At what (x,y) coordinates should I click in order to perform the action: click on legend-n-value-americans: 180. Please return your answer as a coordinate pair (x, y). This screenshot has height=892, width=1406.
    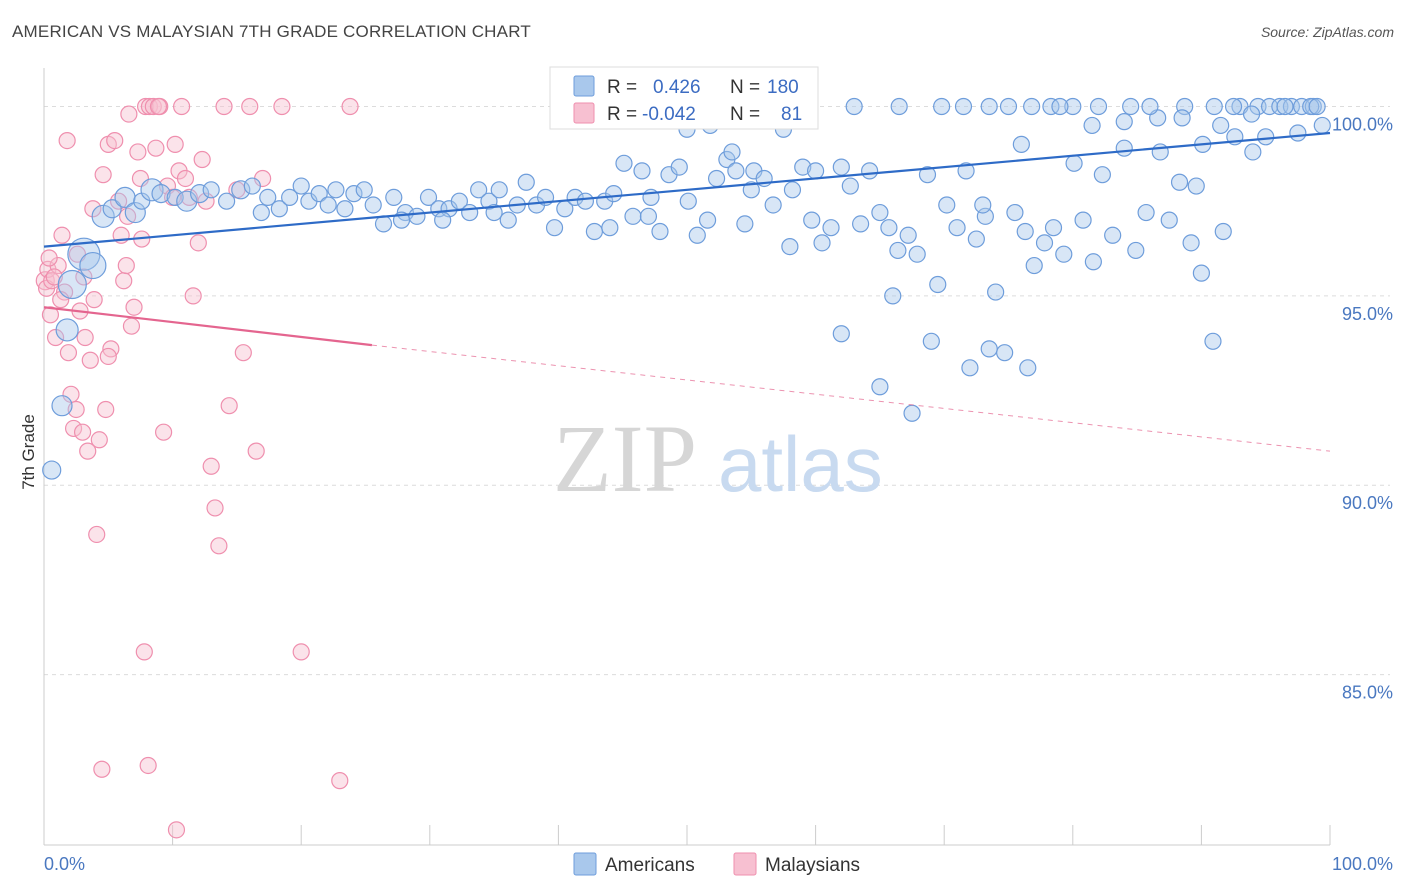
    Looking at the image, I should click on (783, 87).